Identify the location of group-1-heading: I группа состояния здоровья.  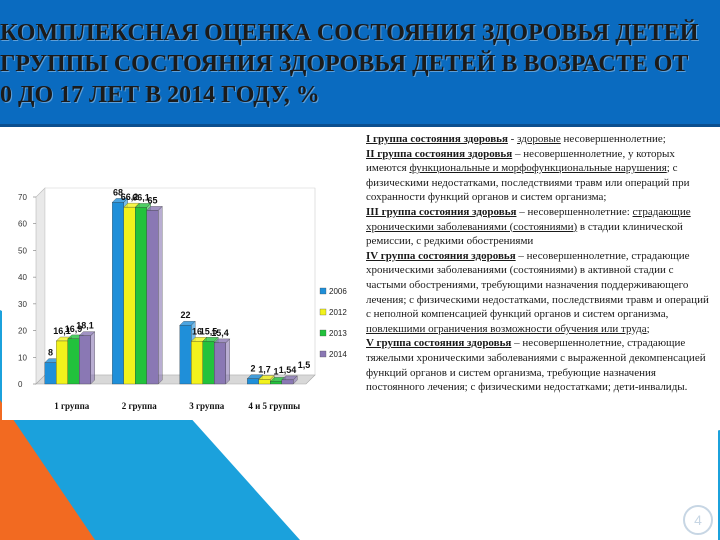
(437, 139).